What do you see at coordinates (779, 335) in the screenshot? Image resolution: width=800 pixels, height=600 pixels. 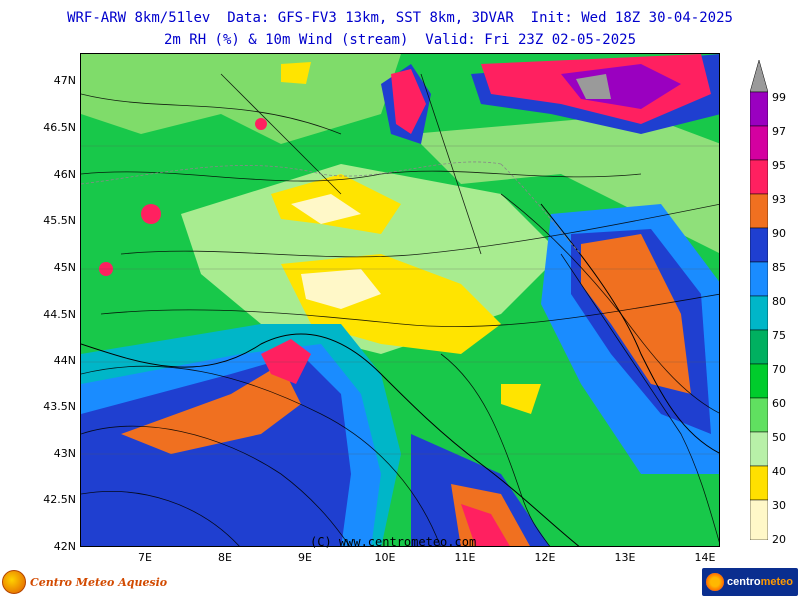 I see `legend-label-75: 75` at bounding box center [779, 335].